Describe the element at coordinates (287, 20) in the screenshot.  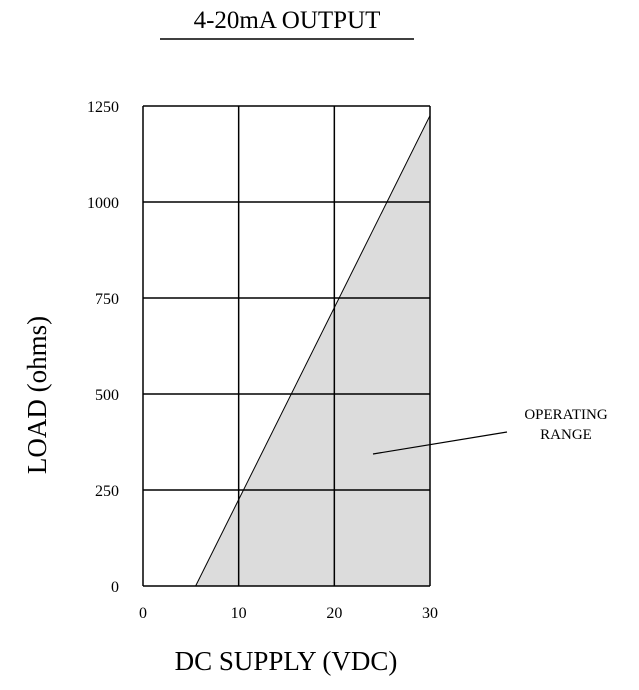
I see `chart-title: 4-20mA OUTPUT` at that location.